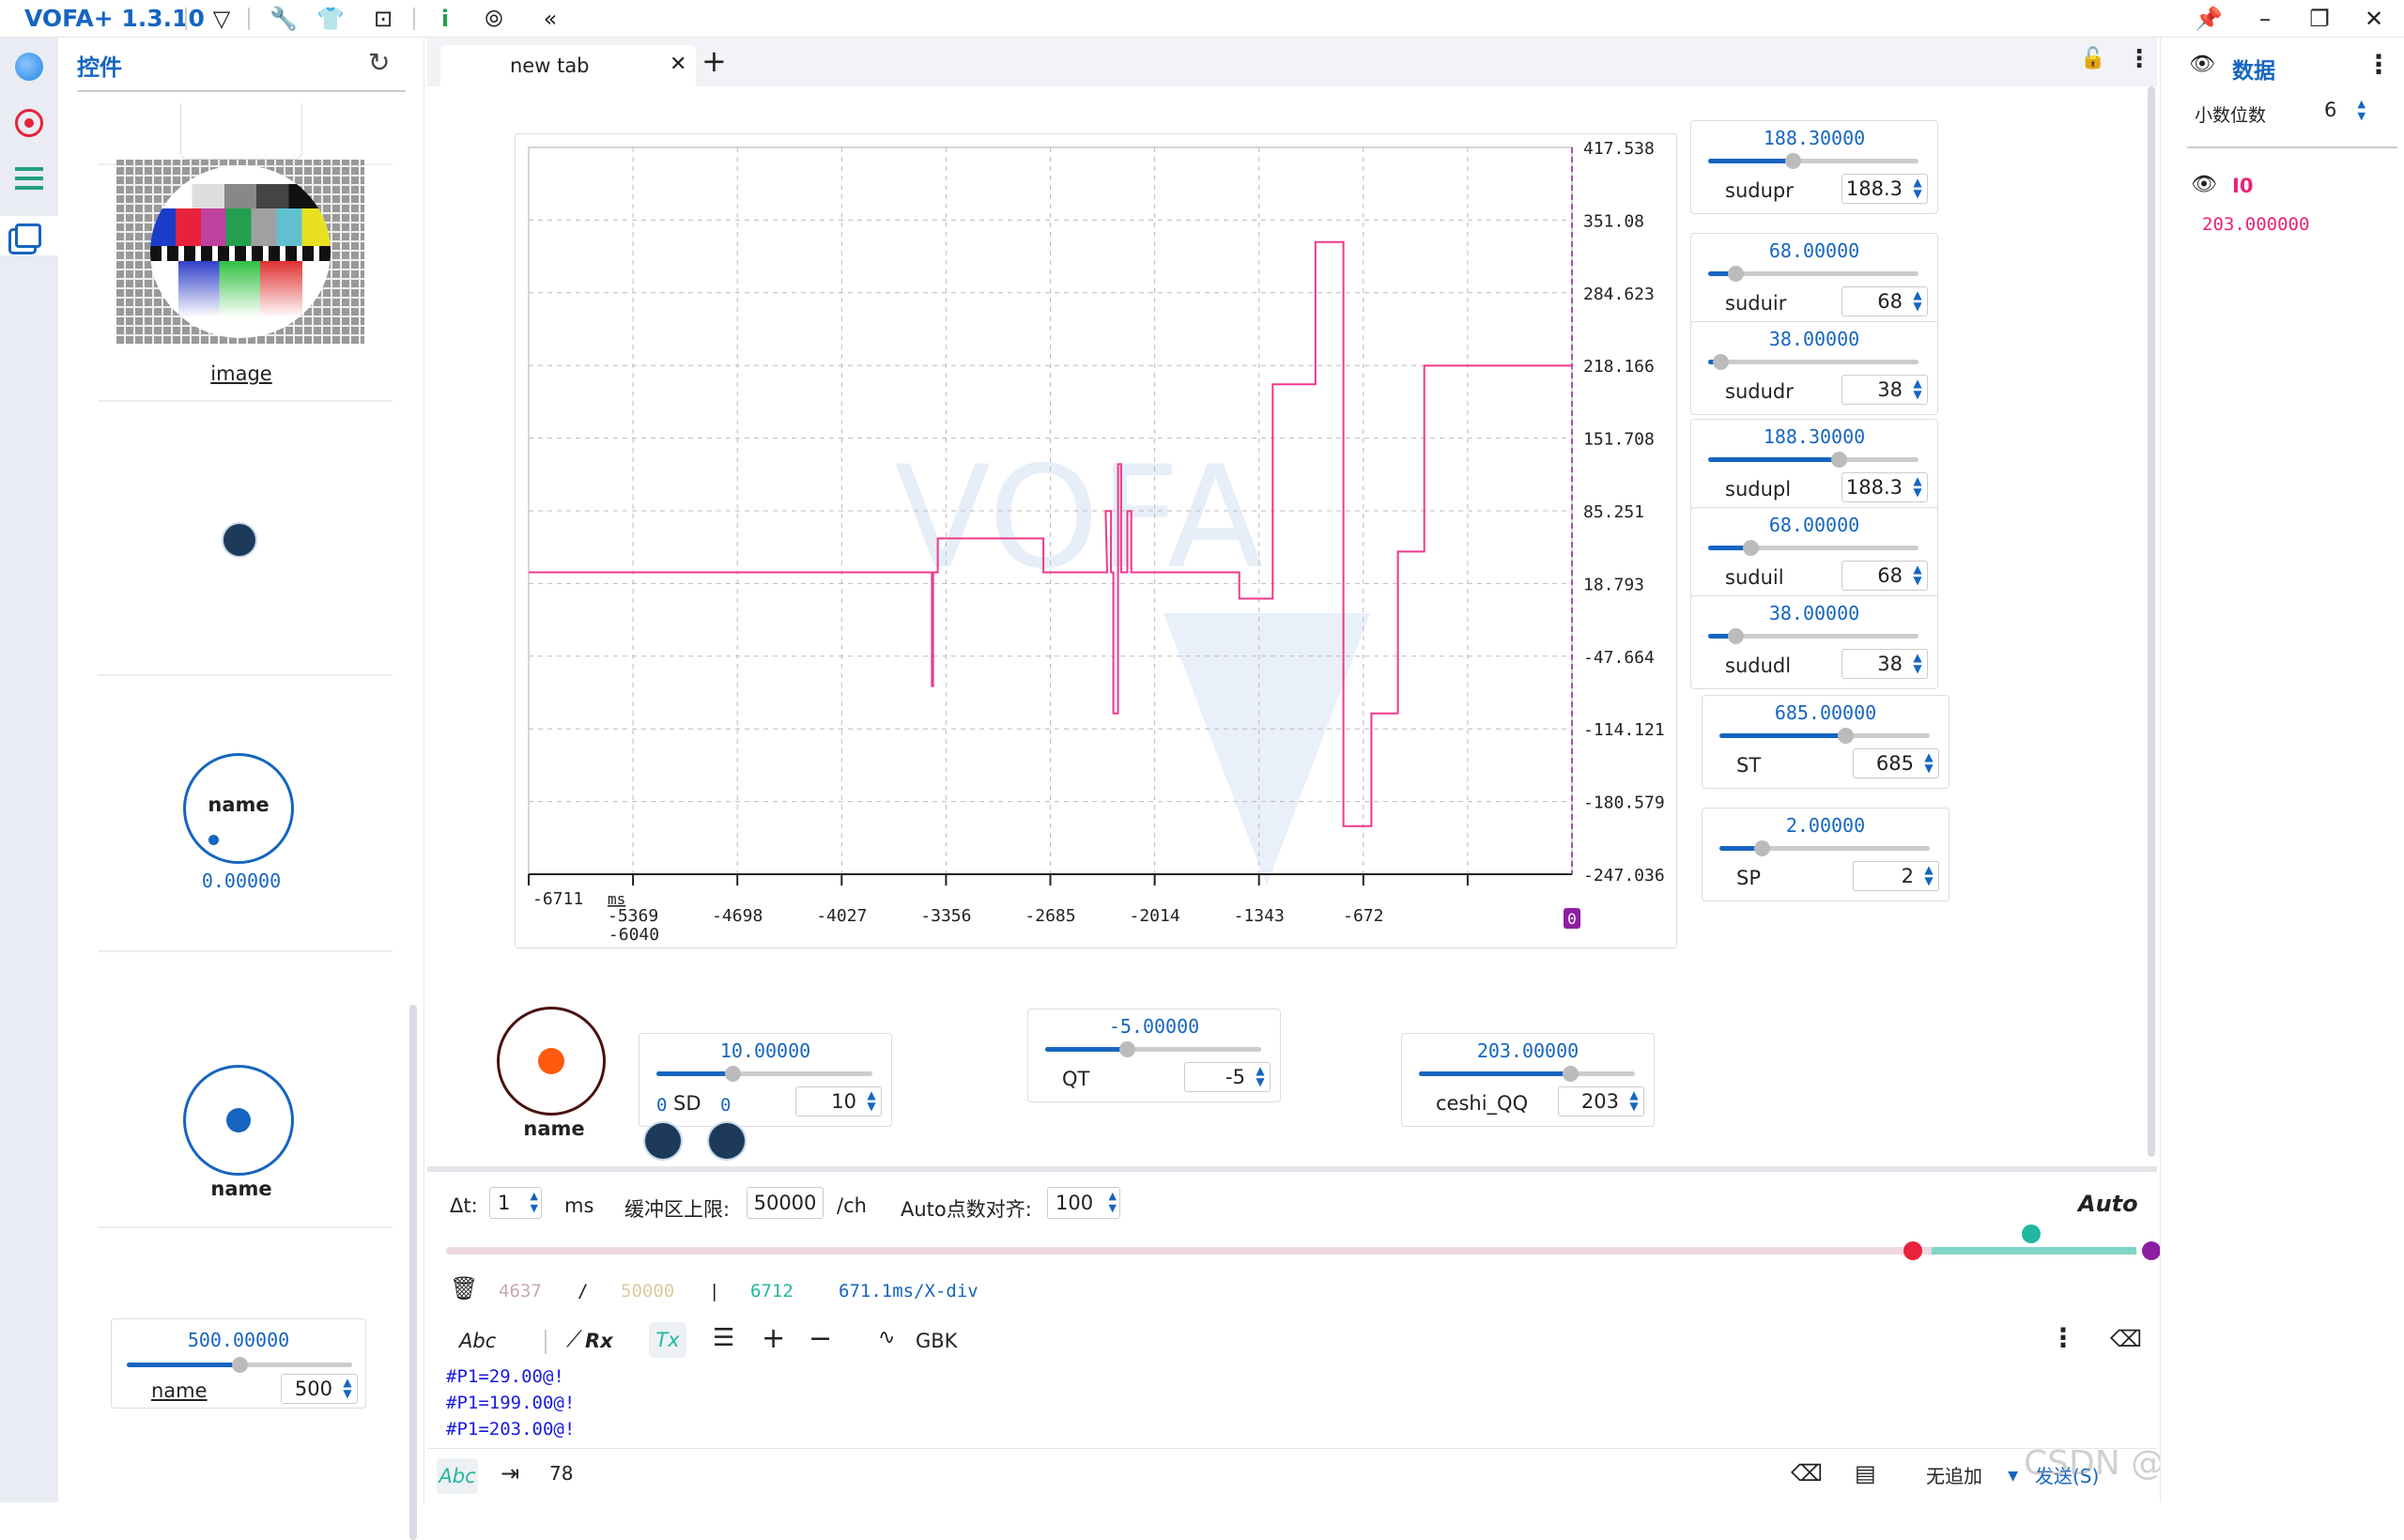 This screenshot has height=1540, width=2404. I want to click on slider-ST: 685.00000 ST 685 ▲ ▼, so click(1825, 742).